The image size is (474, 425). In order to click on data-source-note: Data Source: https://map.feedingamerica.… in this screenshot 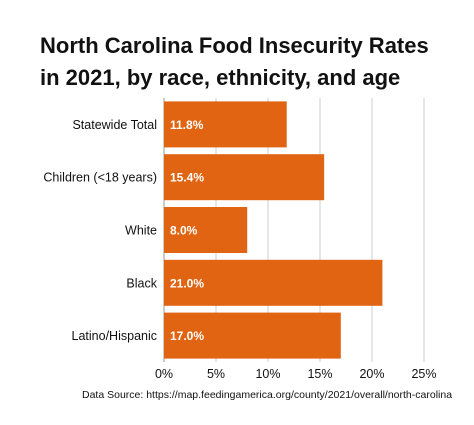, I will do `click(267, 395)`.